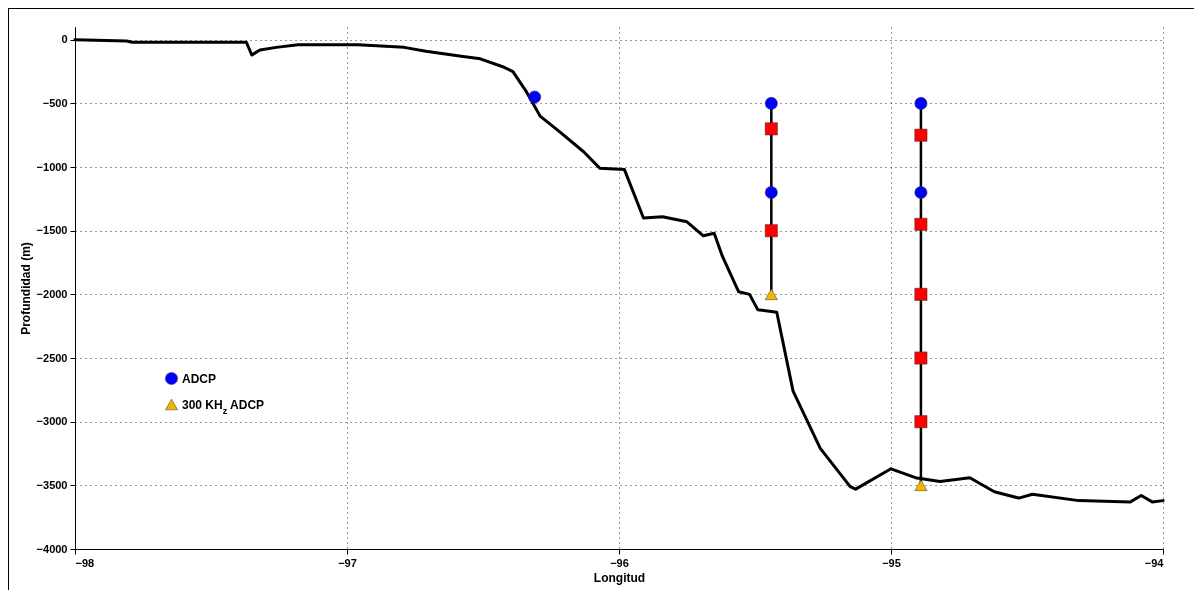 This screenshot has height=603, width=1202. I want to click on legend-label: 300 KH$_{z}$ ADCP, so click(223, 406).